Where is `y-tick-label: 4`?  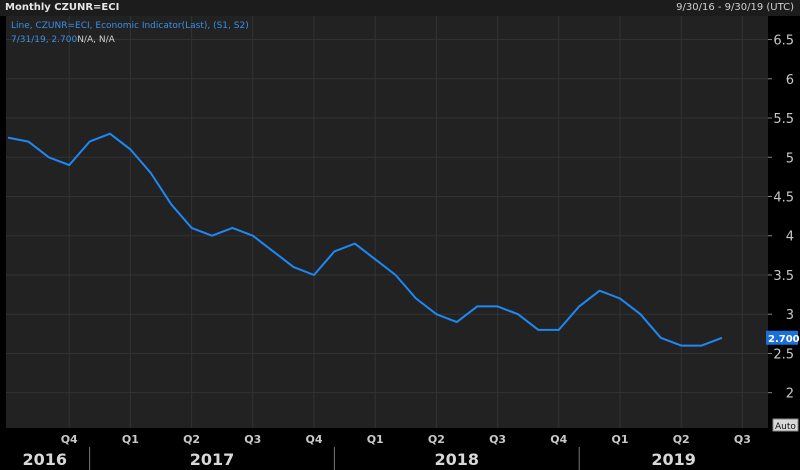 y-tick-label: 4 is located at coordinates (790, 237).